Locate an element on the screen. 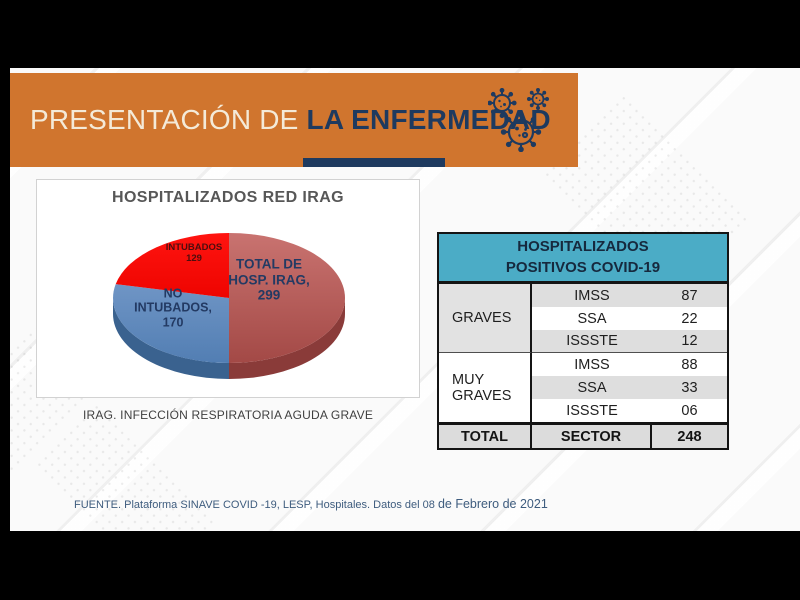  slide-title-light: PRESENTACIÓN DE is located at coordinates (168, 119).